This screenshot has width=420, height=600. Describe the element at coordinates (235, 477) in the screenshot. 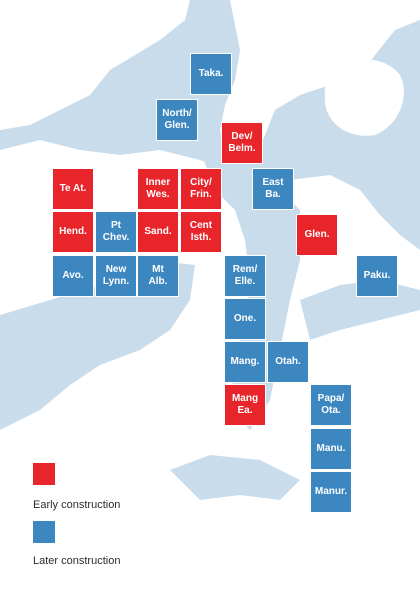

I see `inlet-south` at that location.